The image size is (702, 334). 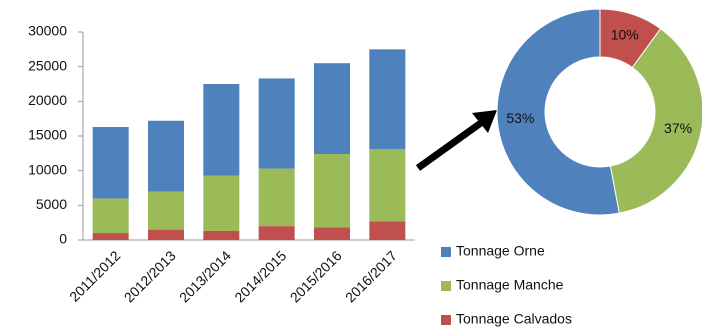 I want to click on x-tick-label: 2013/2014, so click(x=205, y=276).